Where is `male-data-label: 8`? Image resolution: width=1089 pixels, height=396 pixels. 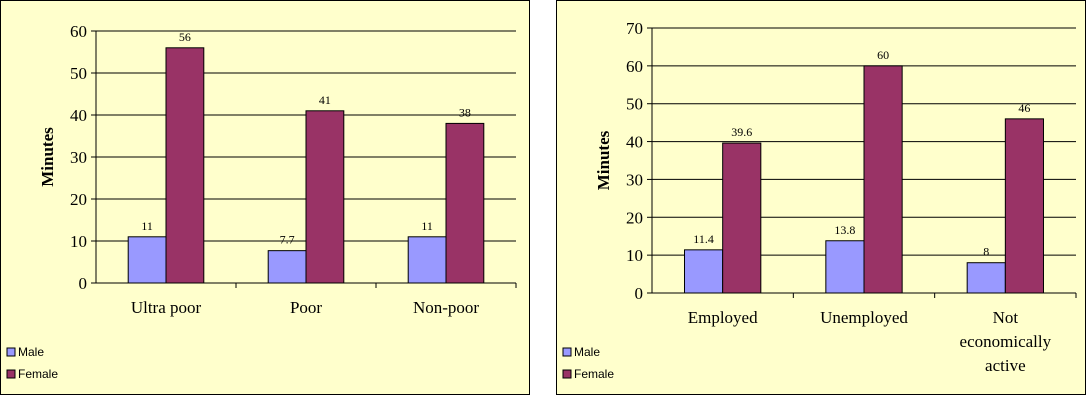 male-data-label: 8 is located at coordinates (986, 252).